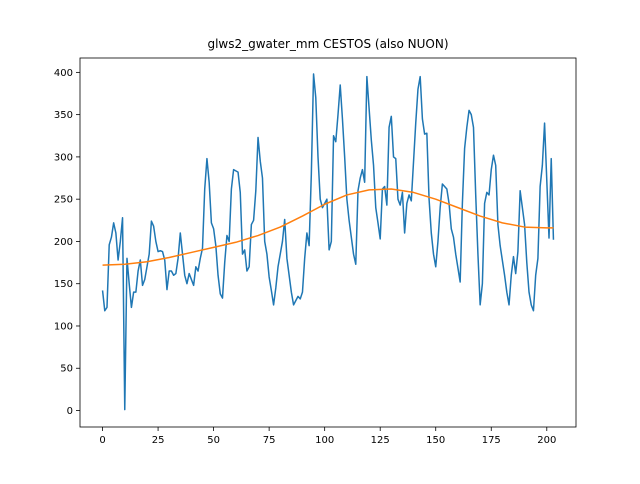 The width and height of the screenshot is (640, 484). Describe the element at coordinates (63, 200) in the screenshot. I see `y-tick-label: 250` at that location.